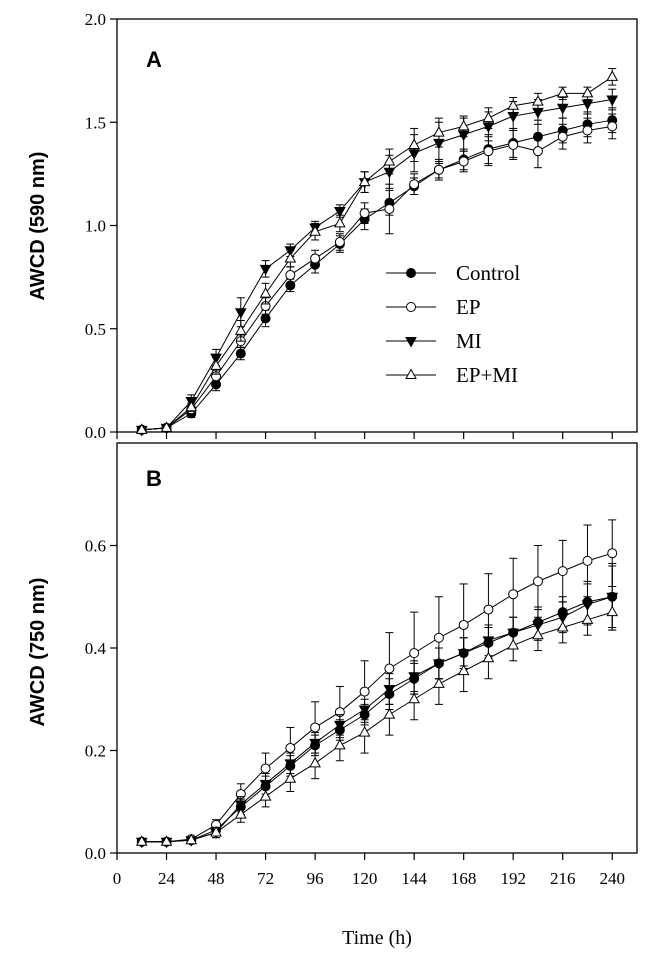 The height and width of the screenshot is (955, 653). What do you see at coordinates (216, 878) in the screenshot?
I see `x-tick-label: 48` at bounding box center [216, 878].